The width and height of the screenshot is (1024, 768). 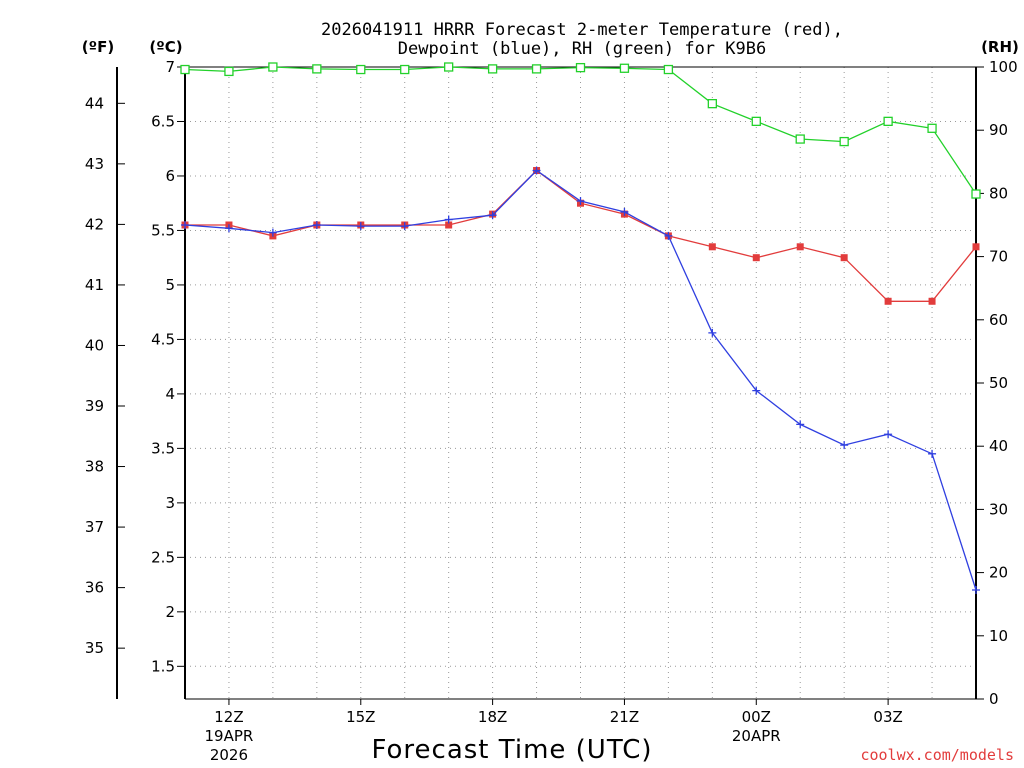 I want to click on celsius-tick-label: 4, so click(x=170, y=394).